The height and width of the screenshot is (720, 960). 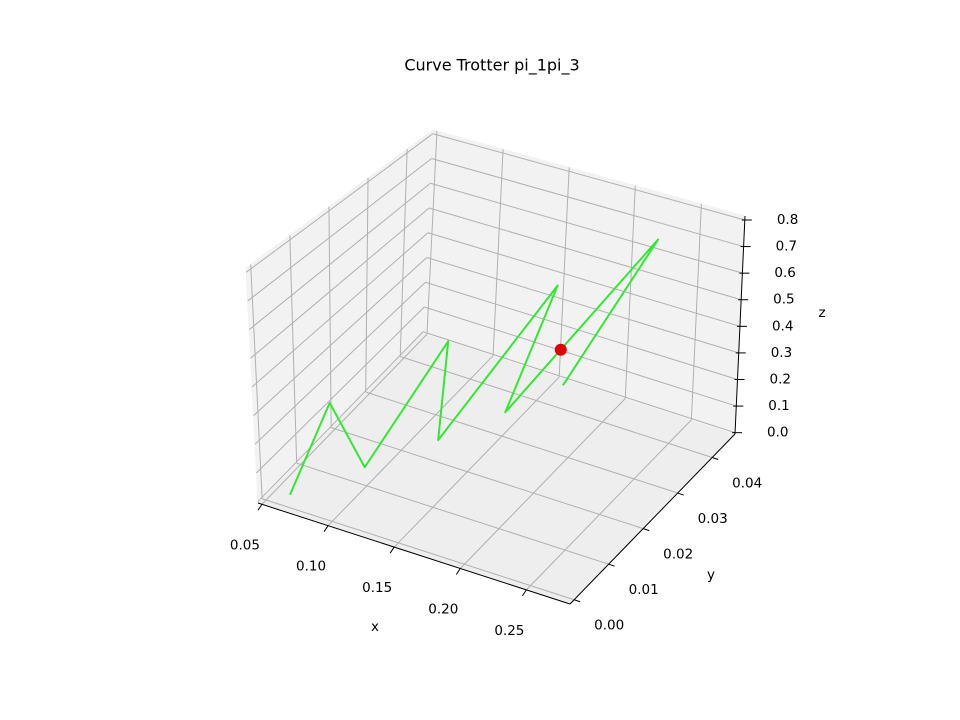 What do you see at coordinates (787, 220) in the screenshot?
I see `z-tick-label: 0.8` at bounding box center [787, 220].